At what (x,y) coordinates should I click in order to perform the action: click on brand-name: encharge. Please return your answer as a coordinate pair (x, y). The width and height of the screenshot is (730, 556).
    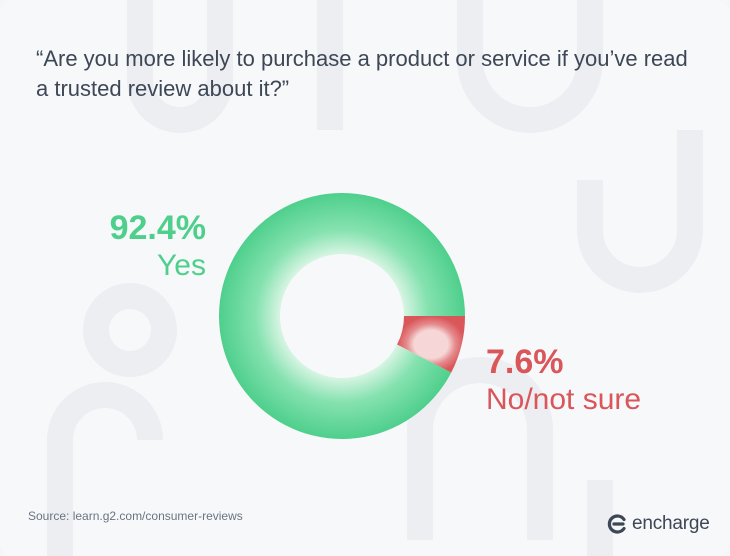
    Looking at the image, I should click on (671, 523).